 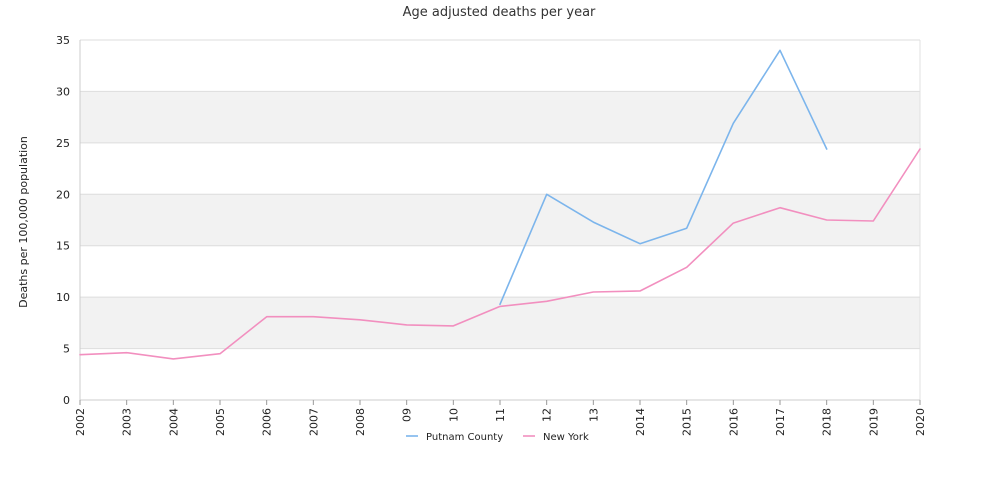 I want to click on y-tick-labels: 0 5 10 15 20 25 30 35, so click(x=63, y=220).